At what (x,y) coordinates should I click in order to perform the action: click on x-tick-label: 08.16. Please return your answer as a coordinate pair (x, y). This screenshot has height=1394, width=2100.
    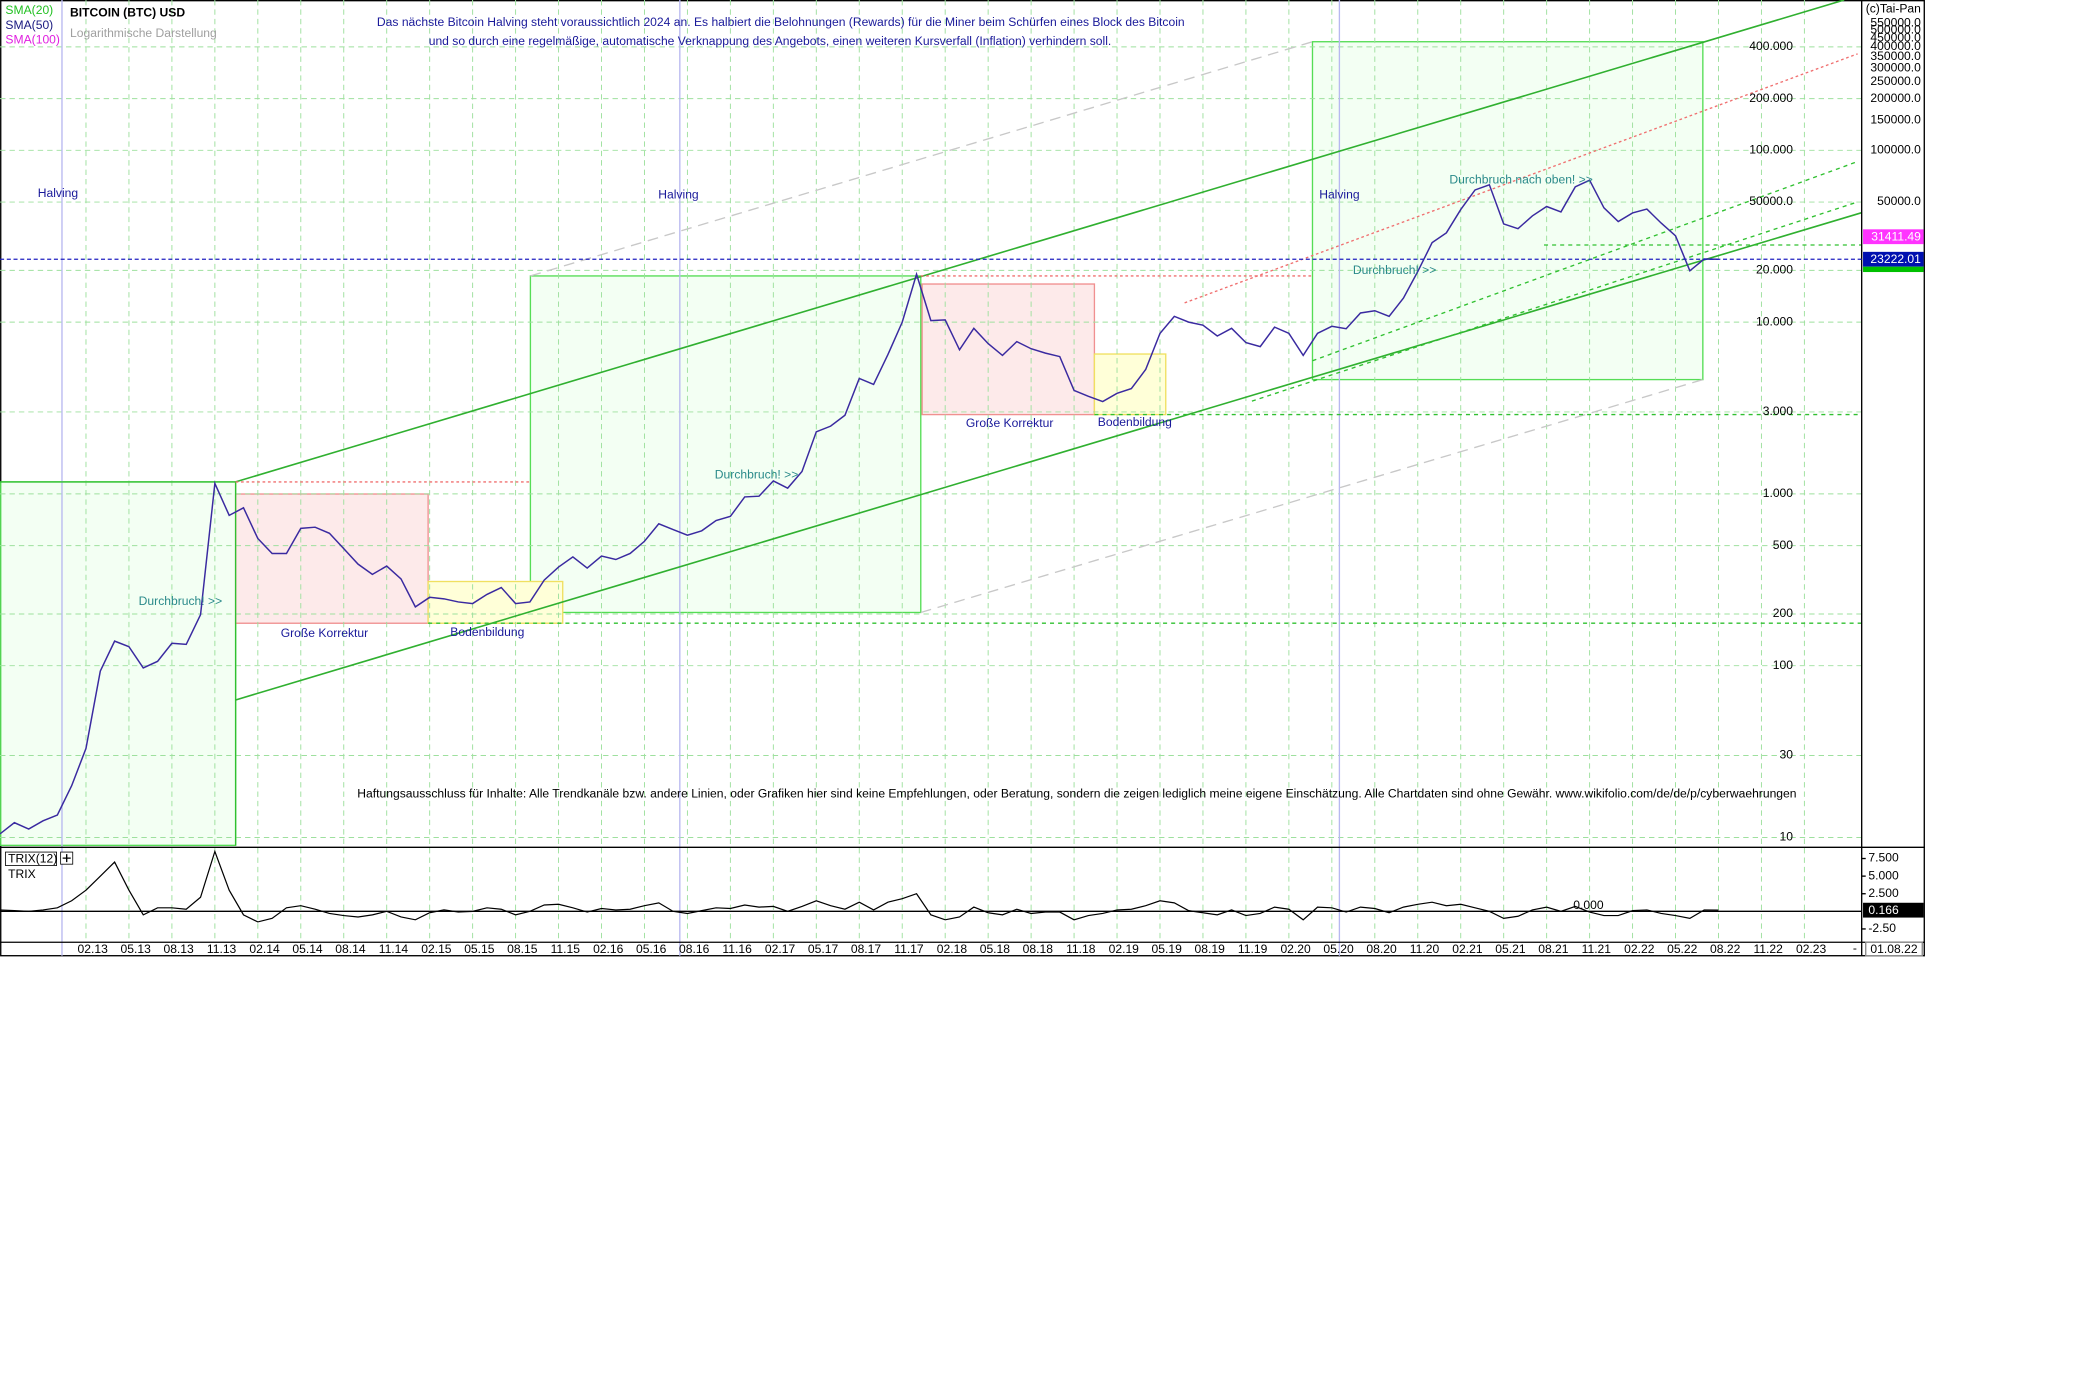
    Looking at the image, I should click on (694, 949).